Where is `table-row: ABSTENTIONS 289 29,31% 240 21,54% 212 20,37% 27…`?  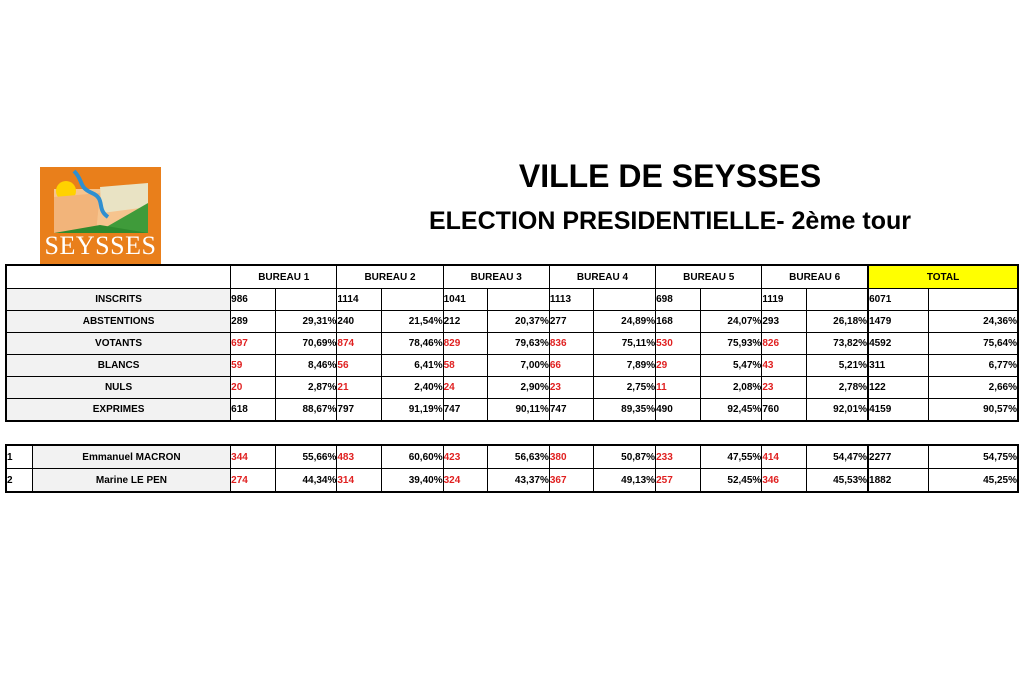 table-row: ABSTENTIONS 289 29,31% 240 21,54% 212 20,37% 27… is located at coordinates (512, 321).